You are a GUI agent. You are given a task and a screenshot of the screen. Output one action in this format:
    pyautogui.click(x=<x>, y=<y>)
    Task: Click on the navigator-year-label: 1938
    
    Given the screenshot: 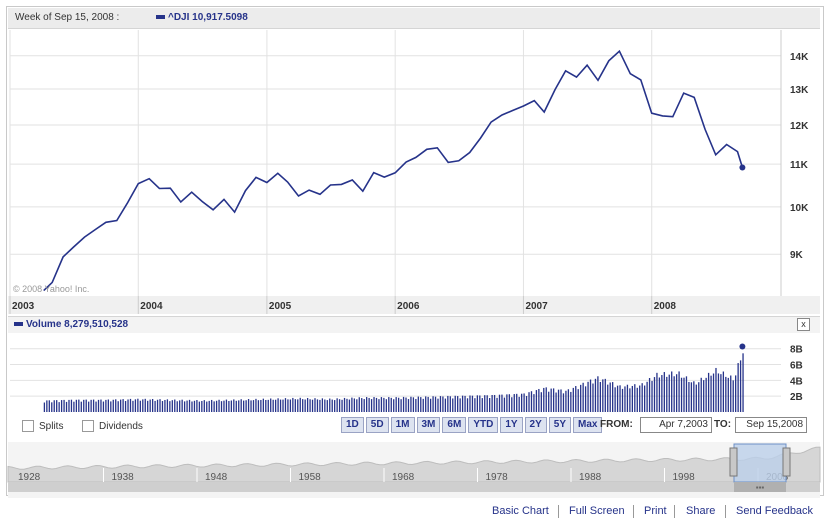 What is the action you would take?
    pyautogui.click(x=123, y=477)
    